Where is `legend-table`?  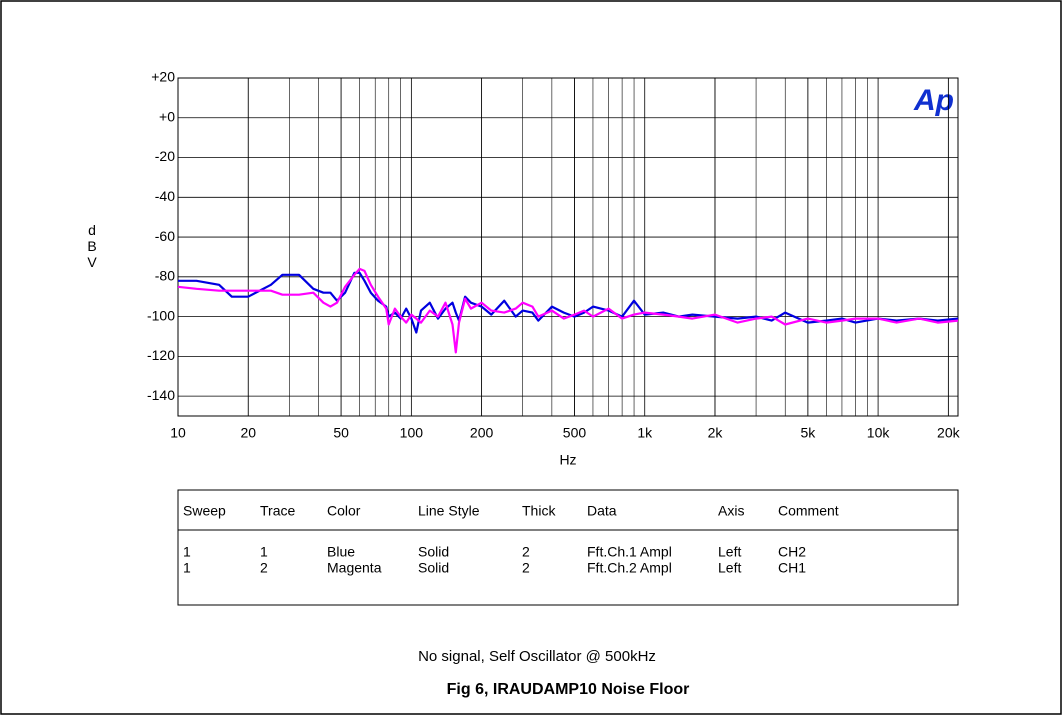 legend-table is located at coordinates (568, 547).